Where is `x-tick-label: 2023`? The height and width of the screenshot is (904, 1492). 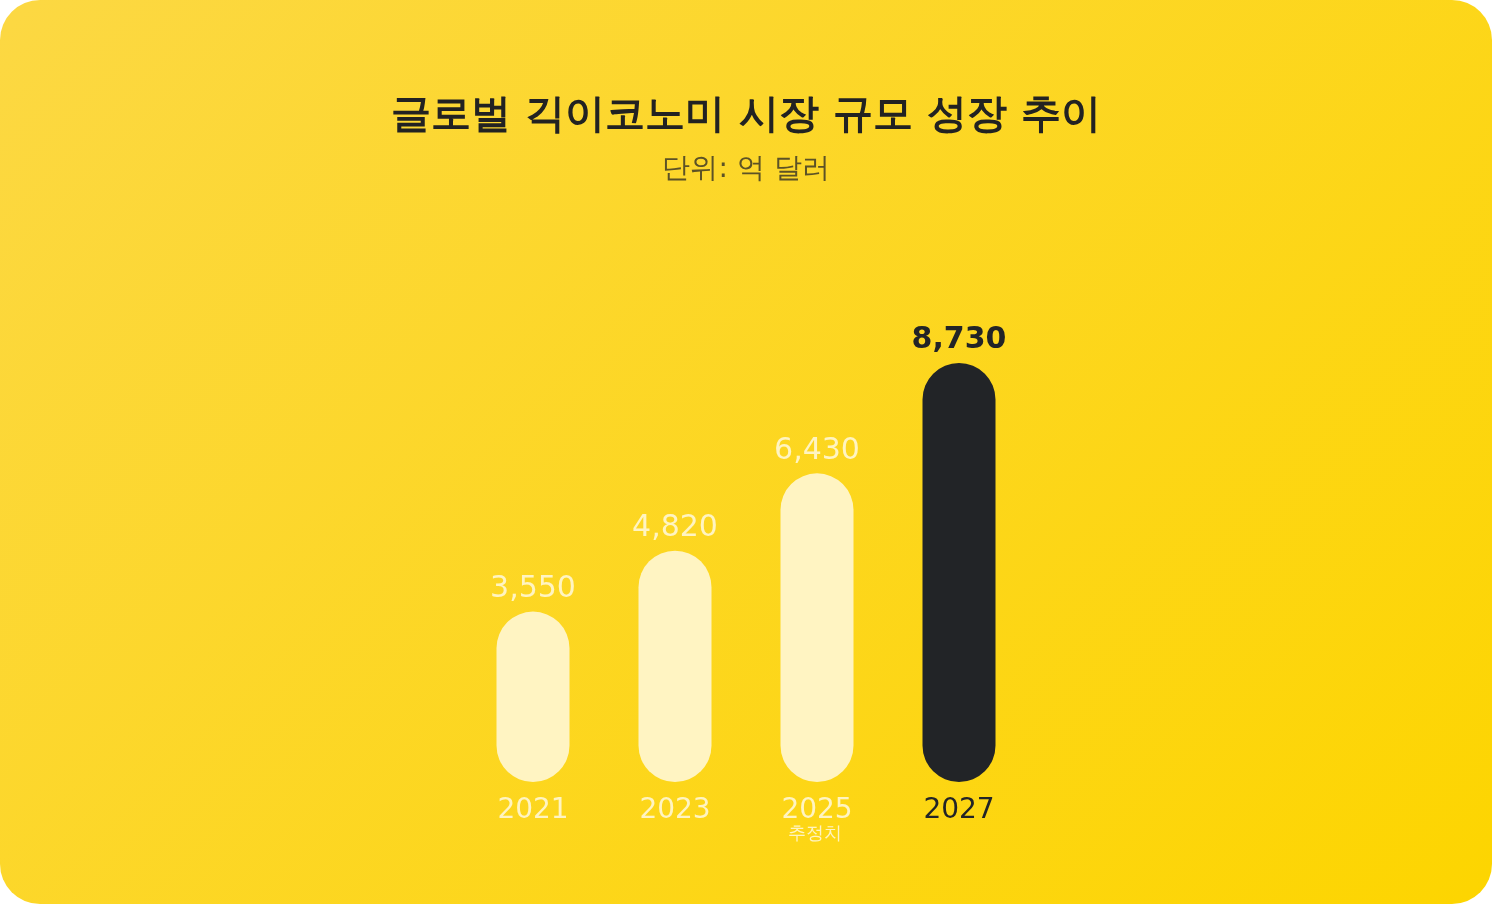 x-tick-label: 2023 is located at coordinates (675, 808).